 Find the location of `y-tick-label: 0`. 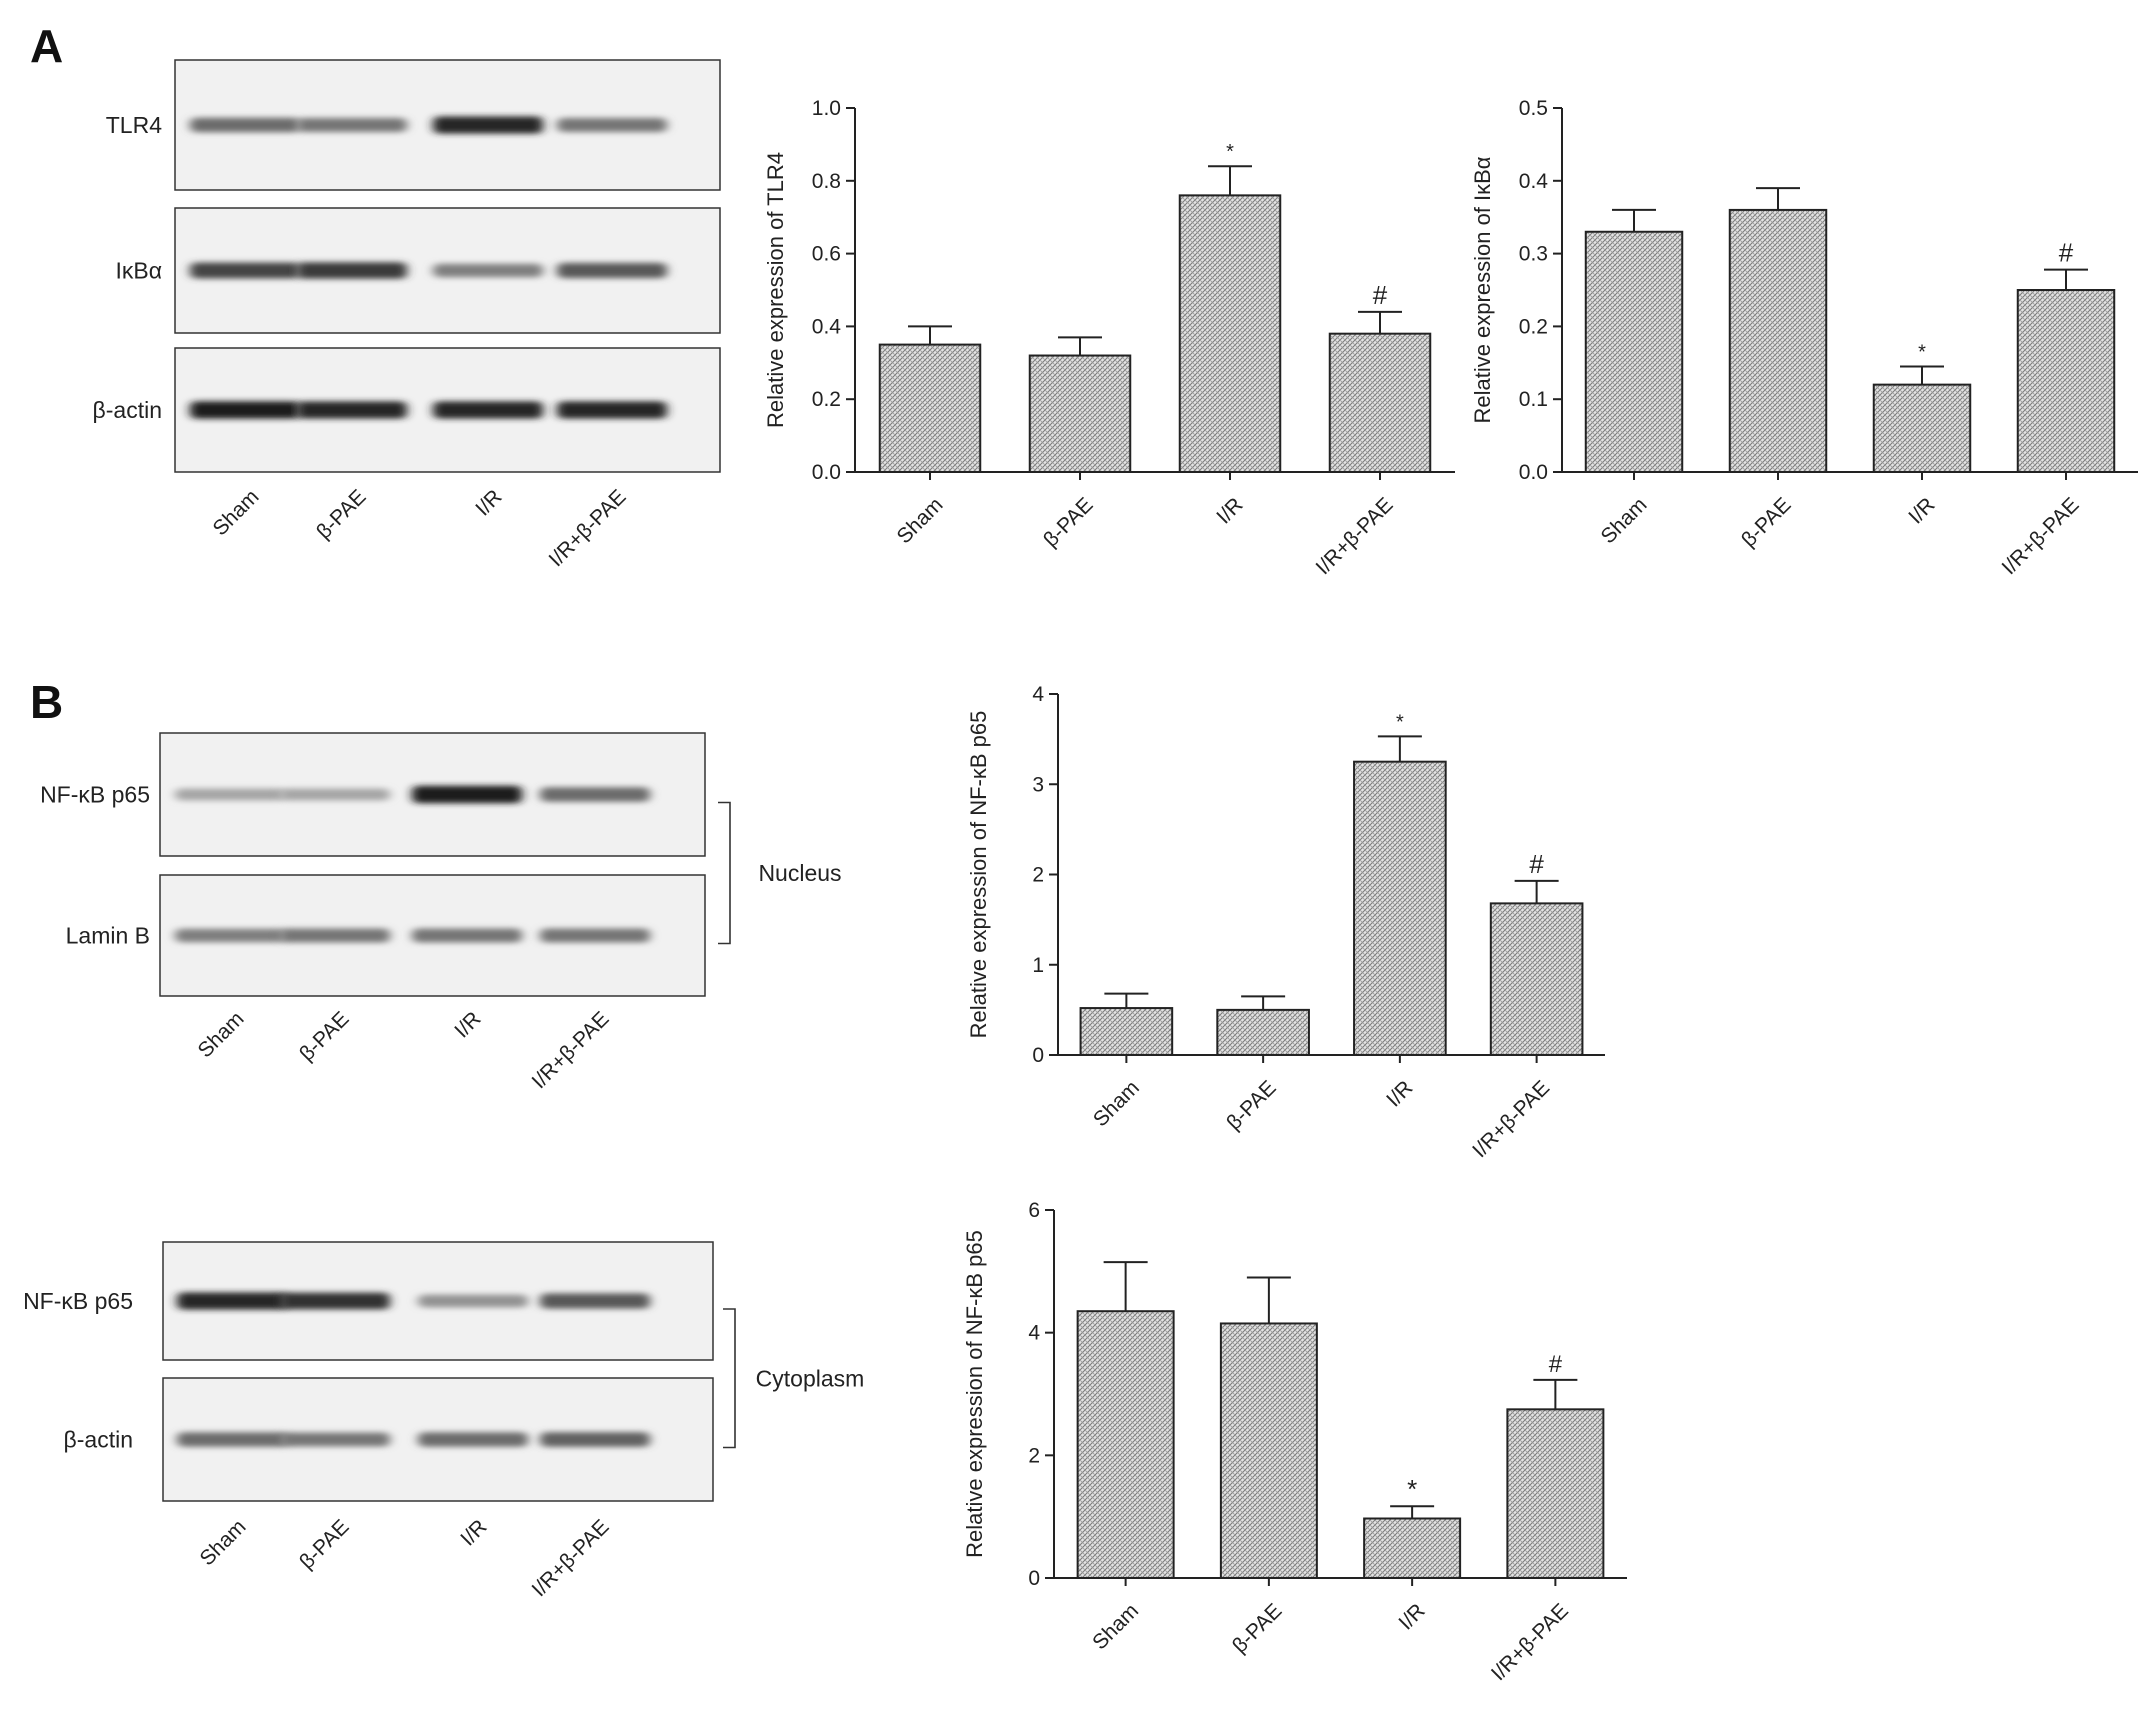

y-tick-label: 0 is located at coordinates (1038, 1055).